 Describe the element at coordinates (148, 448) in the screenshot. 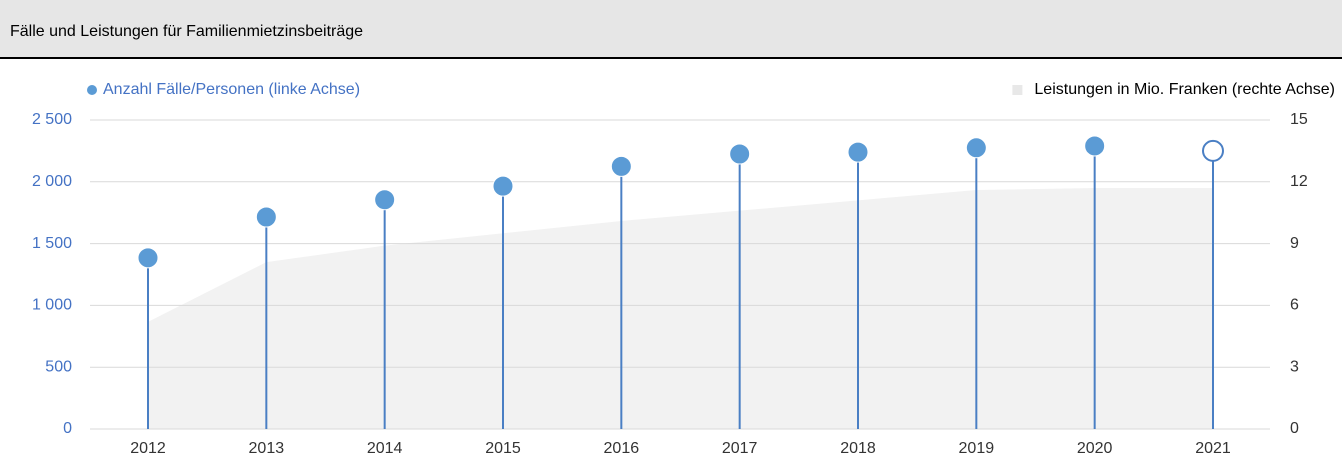

I see `x-tick-label: 2012` at that location.